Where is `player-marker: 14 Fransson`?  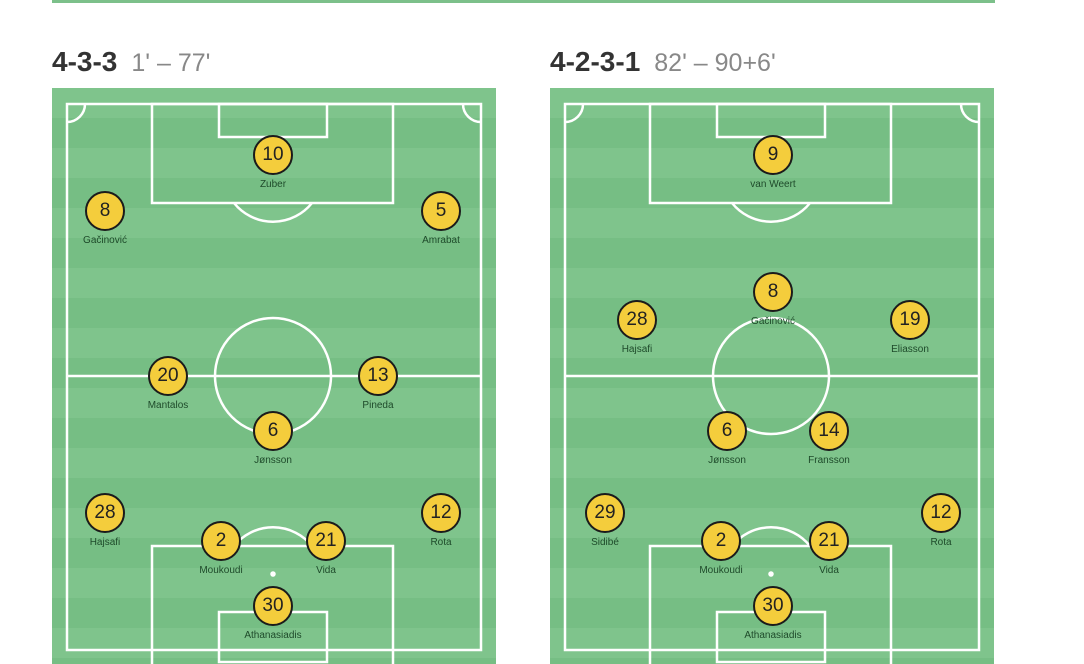
player-marker: 14 Fransson is located at coordinates (829, 438).